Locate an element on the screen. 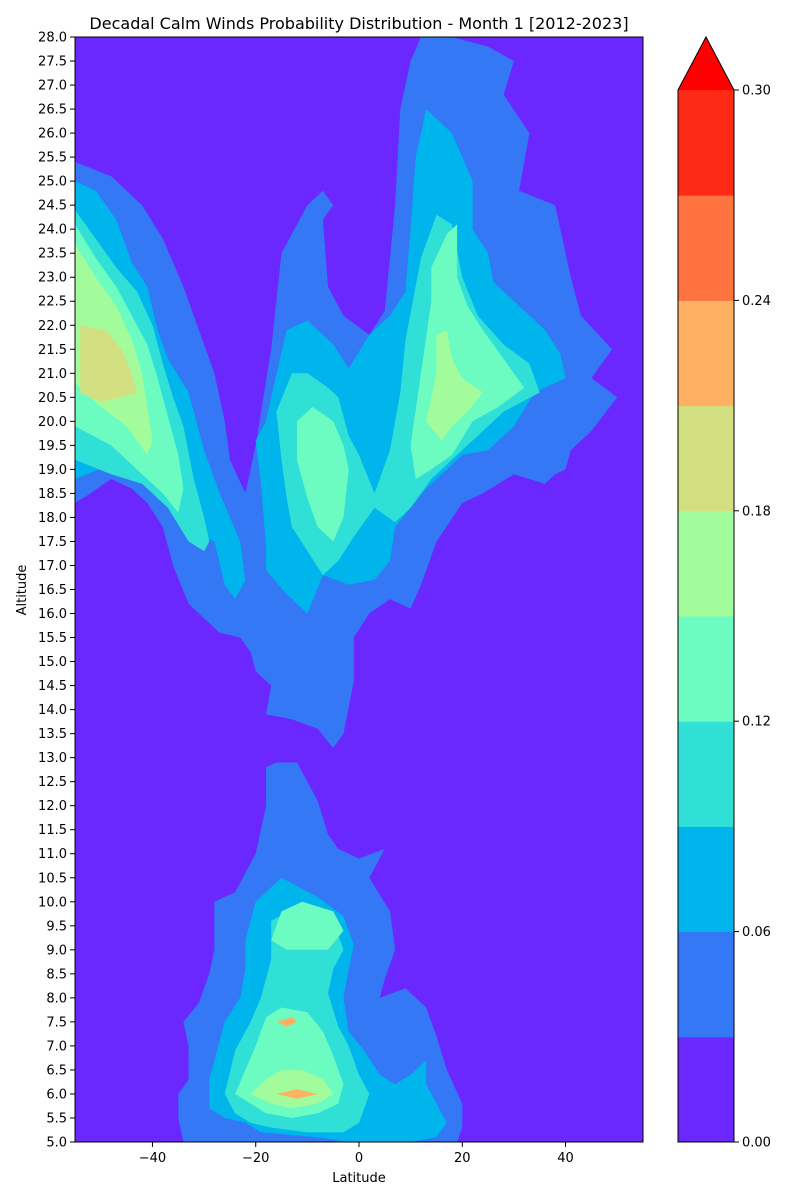  x-axis: −40 −20 0 20 40 is located at coordinates (356, 1154).